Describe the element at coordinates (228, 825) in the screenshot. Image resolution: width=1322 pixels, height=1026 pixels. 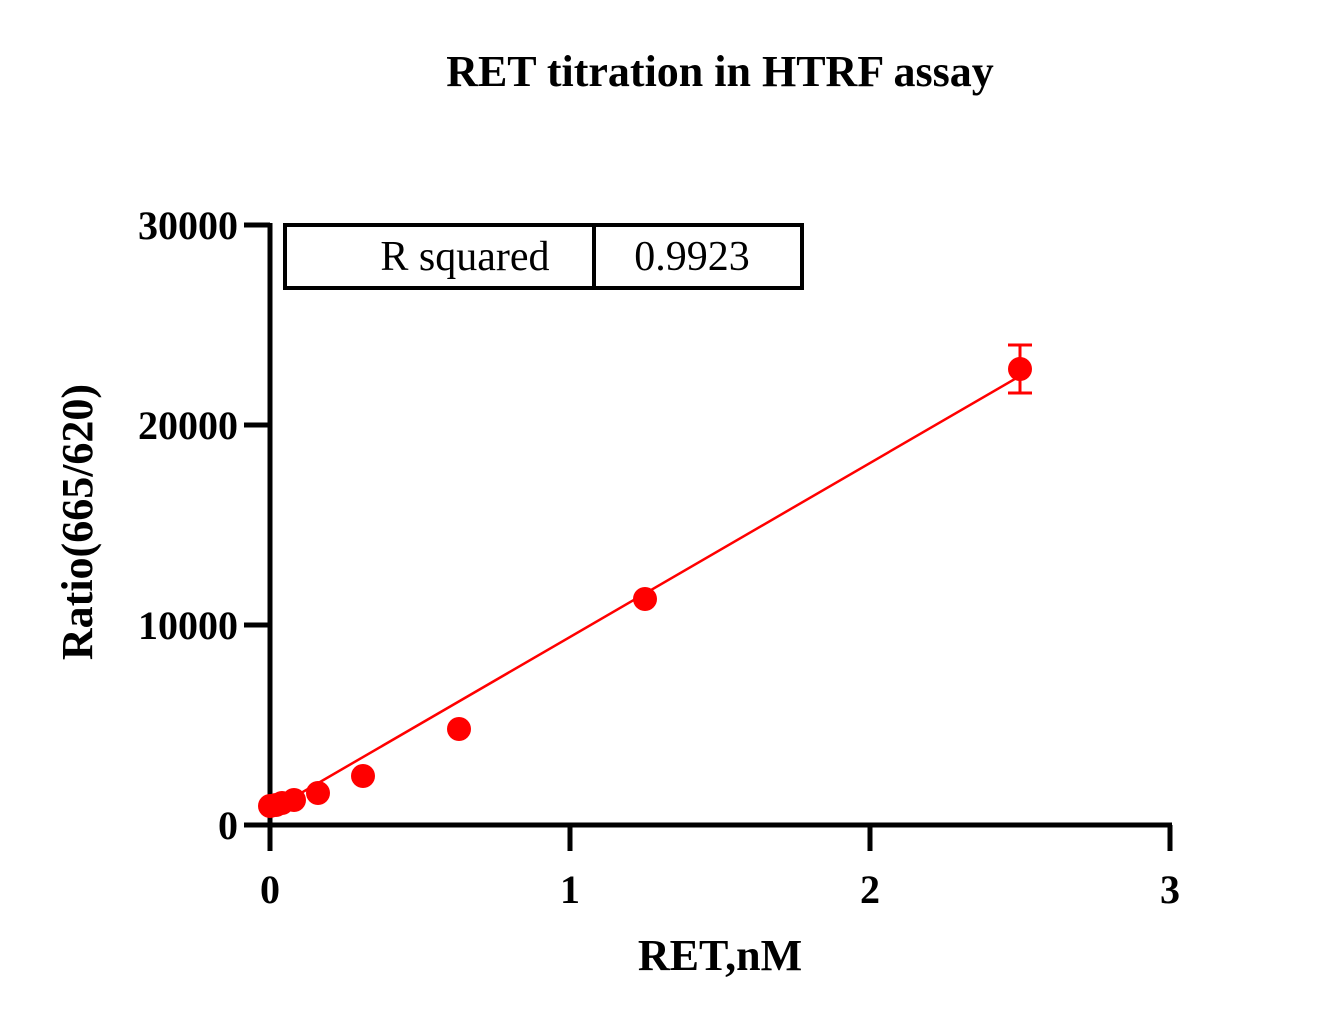
I see `y-tick-label: 0` at that location.